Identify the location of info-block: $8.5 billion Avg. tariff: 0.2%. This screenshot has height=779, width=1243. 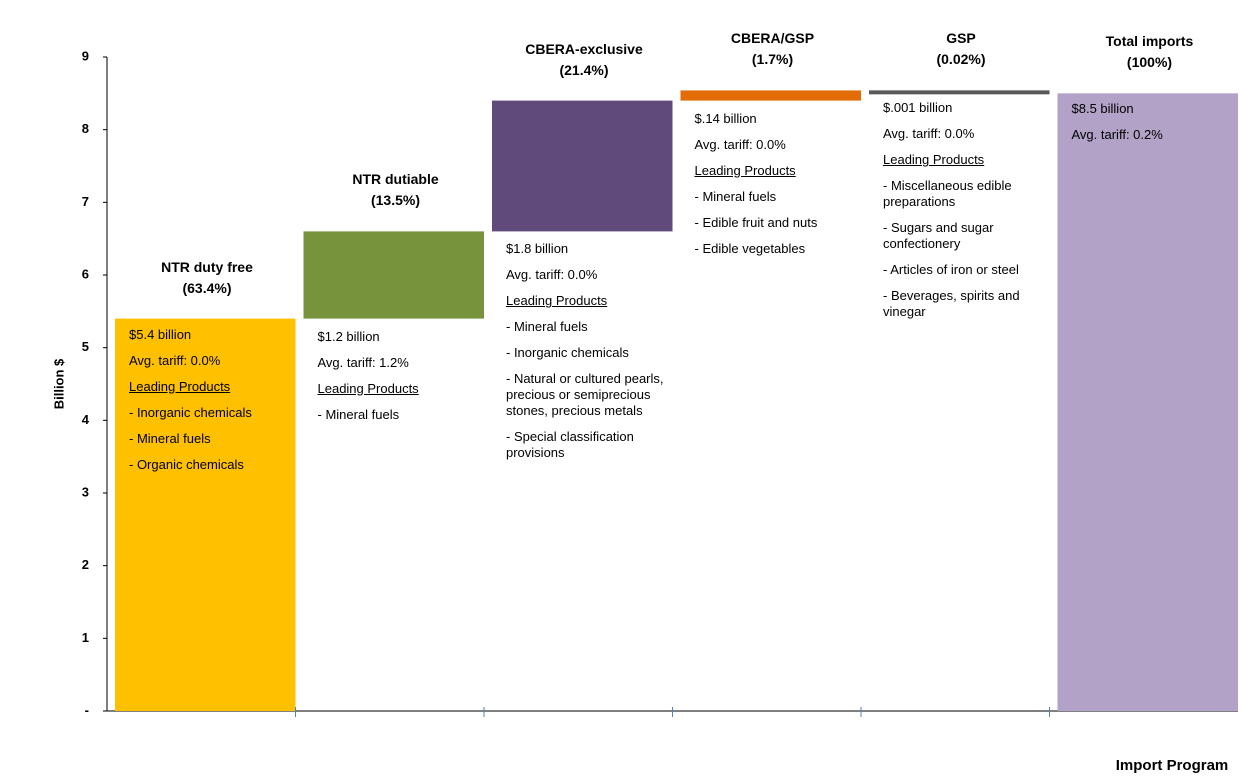
(1152, 127).